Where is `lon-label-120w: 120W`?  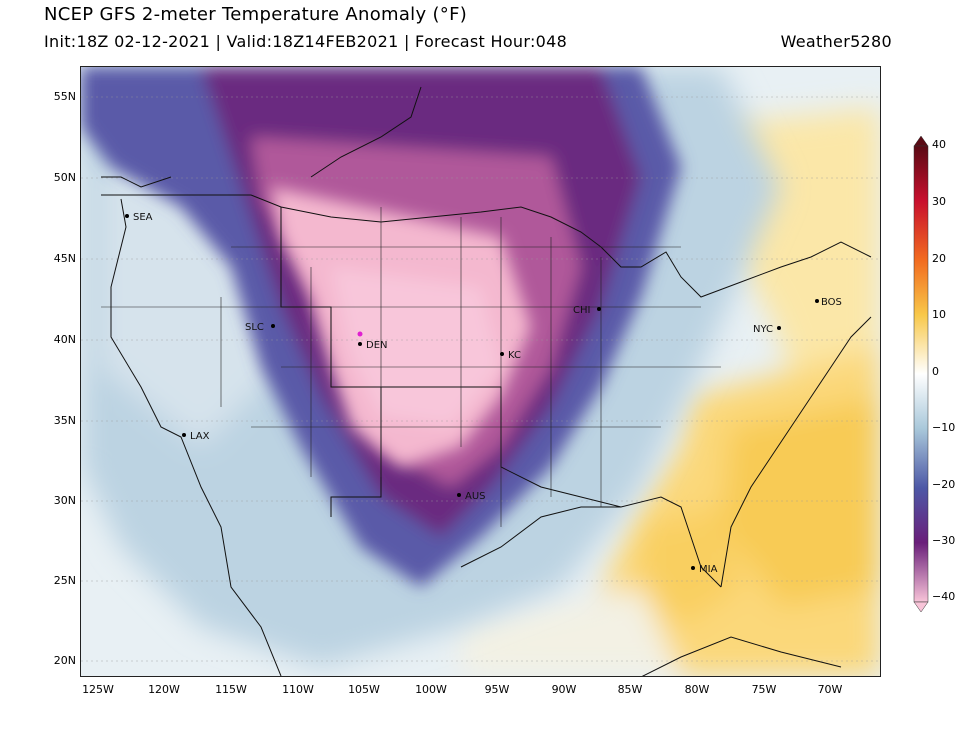
lon-label-120w: 120W is located at coordinates (164, 689).